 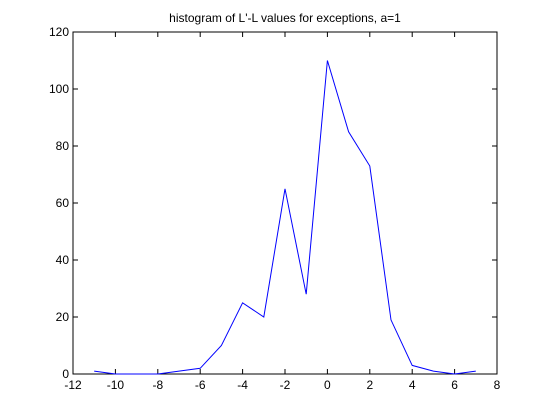 What do you see at coordinates (73, 385) in the screenshot?
I see `x-tick-label: -12` at bounding box center [73, 385].